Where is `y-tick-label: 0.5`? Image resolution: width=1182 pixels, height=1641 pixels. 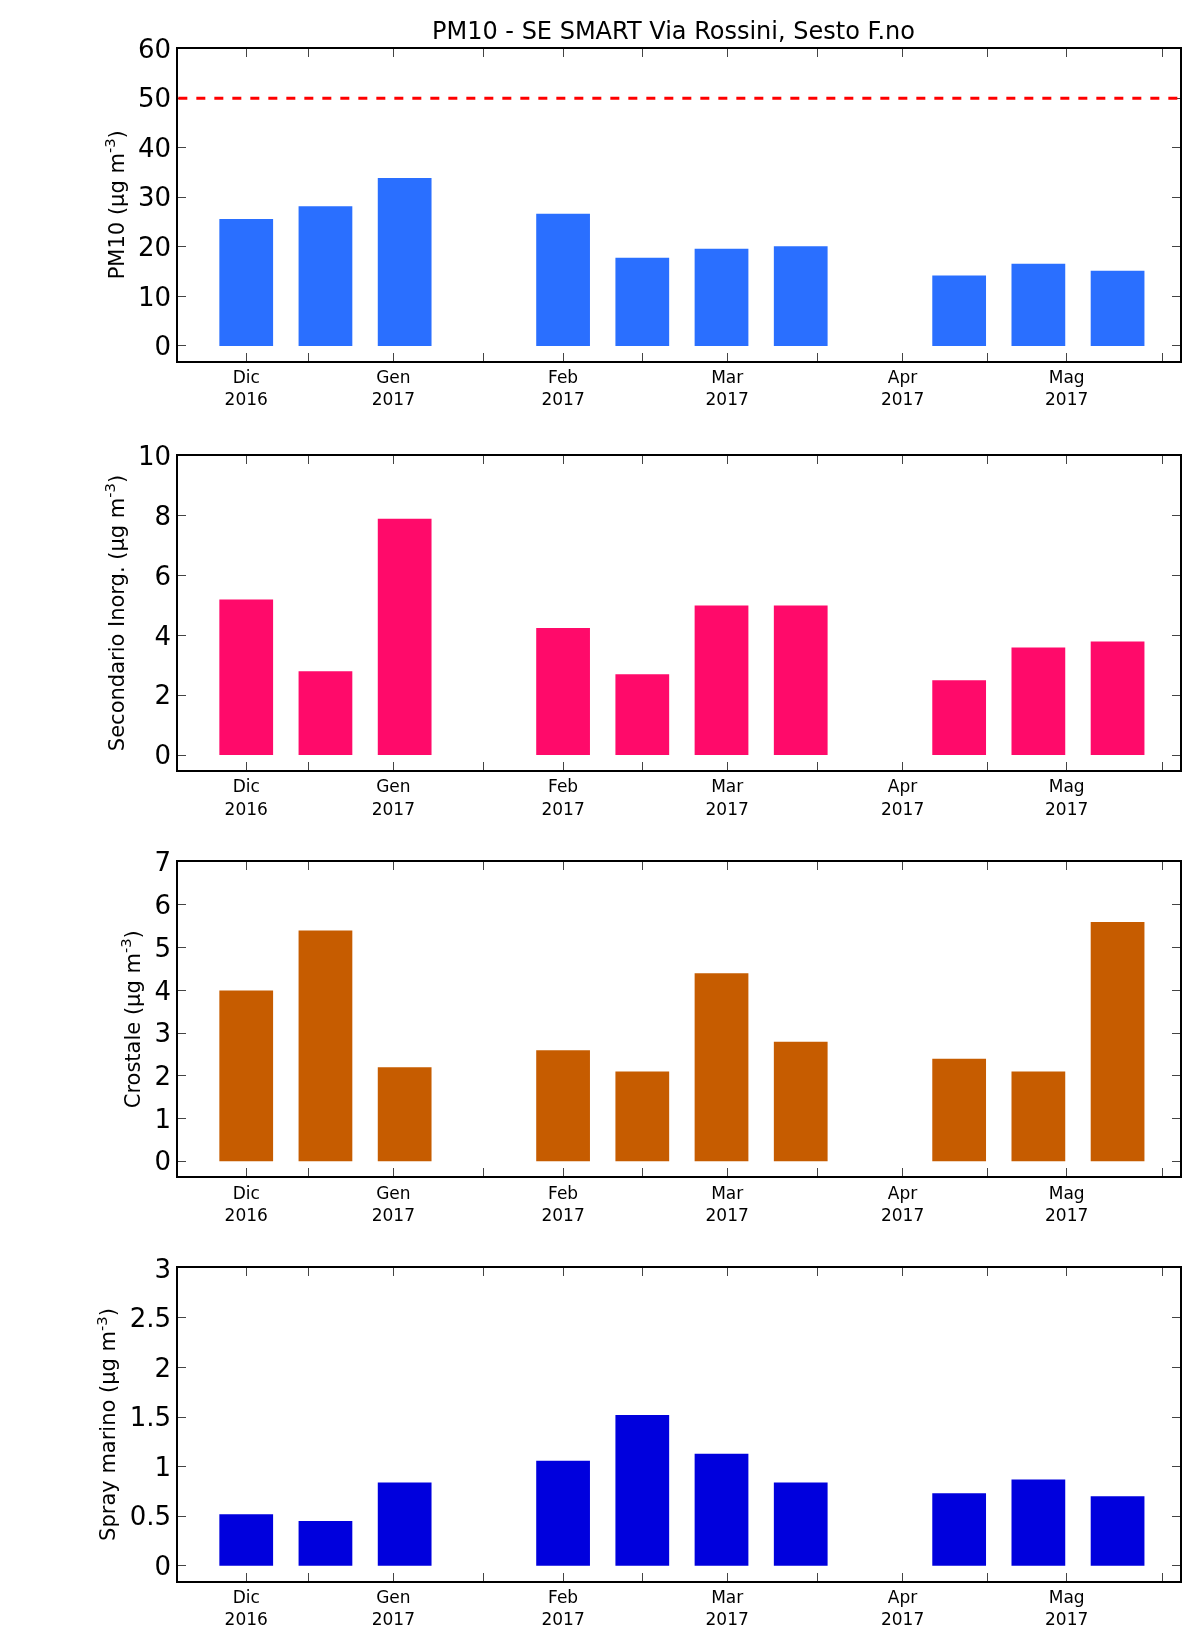
y-tick-label: 0.5 is located at coordinates (150, 1516).